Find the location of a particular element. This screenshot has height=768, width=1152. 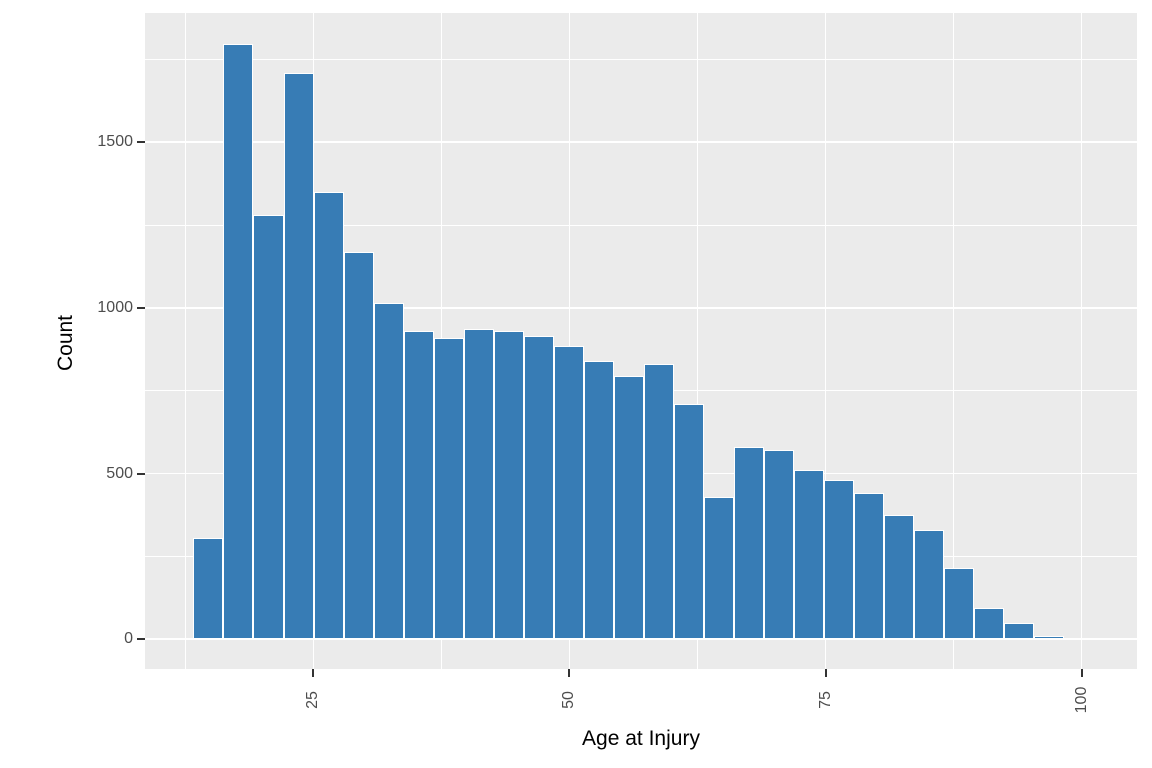

x-tick-label: 100 is located at coordinates (1081, 700).